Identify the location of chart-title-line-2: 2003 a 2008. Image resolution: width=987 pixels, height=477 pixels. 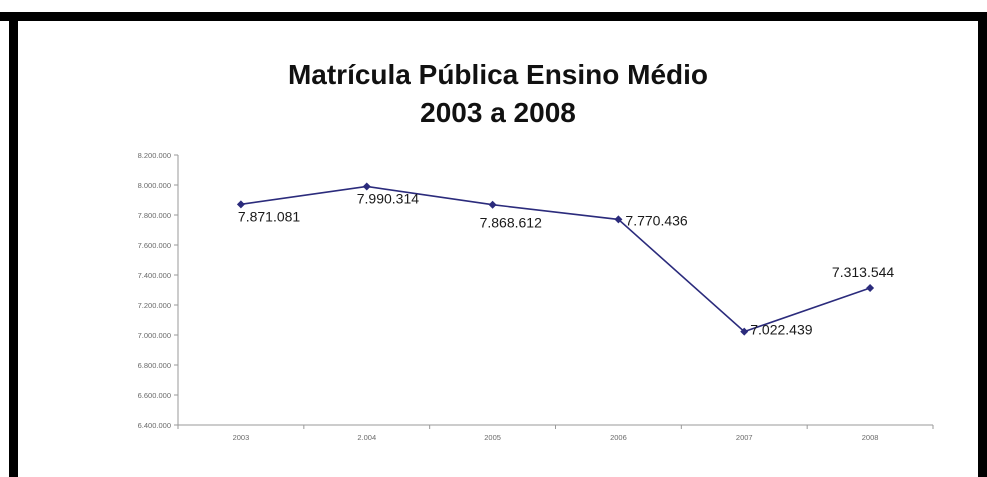
(498, 112).